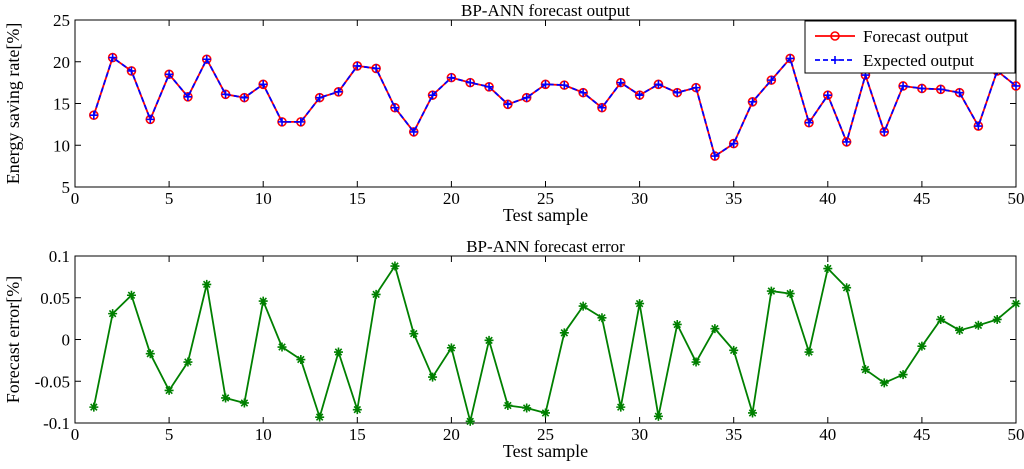 The width and height of the screenshot is (1024, 469). I want to click on x-tick-label: 40, so click(827, 198).